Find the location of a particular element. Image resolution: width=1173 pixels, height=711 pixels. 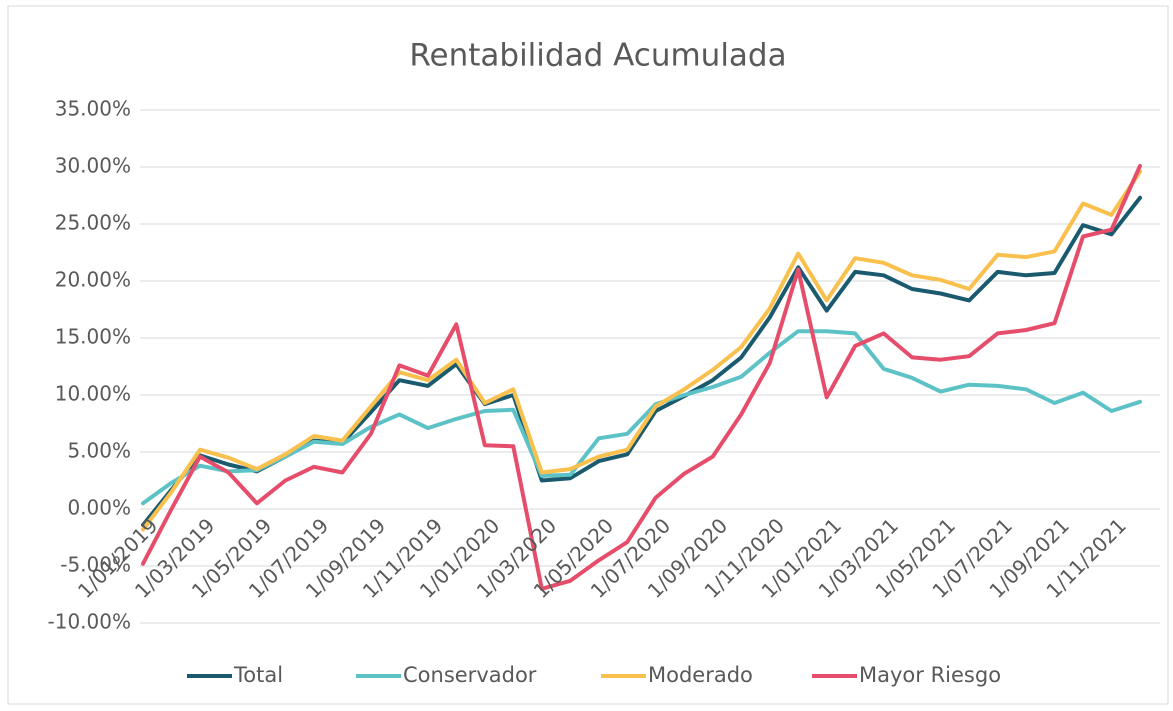

y-tick-label: -10.00% is located at coordinates (89, 622).